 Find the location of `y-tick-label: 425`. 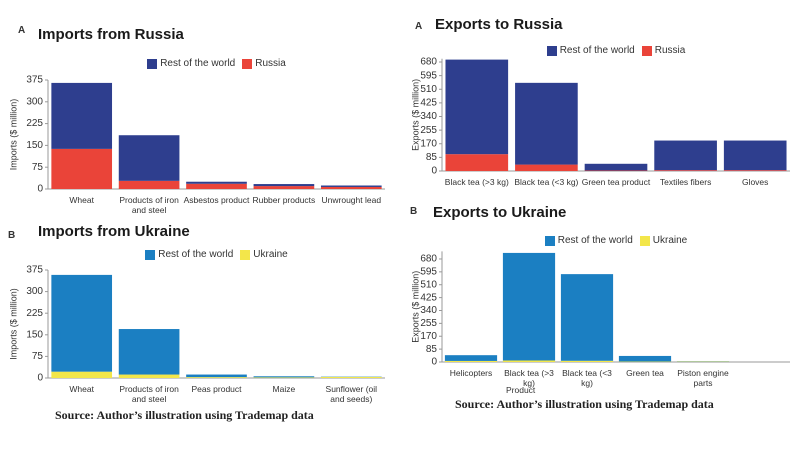

y-tick-label: 425 is located at coordinates (428, 103).